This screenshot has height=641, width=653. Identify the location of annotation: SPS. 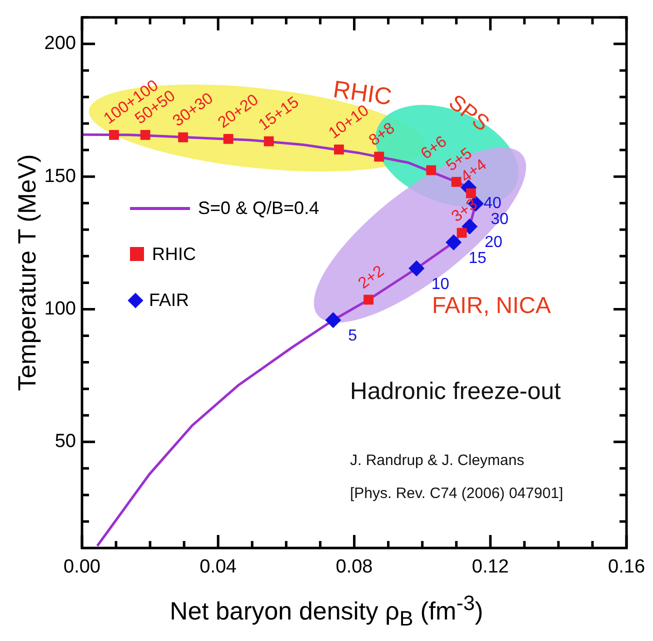
(469, 112).